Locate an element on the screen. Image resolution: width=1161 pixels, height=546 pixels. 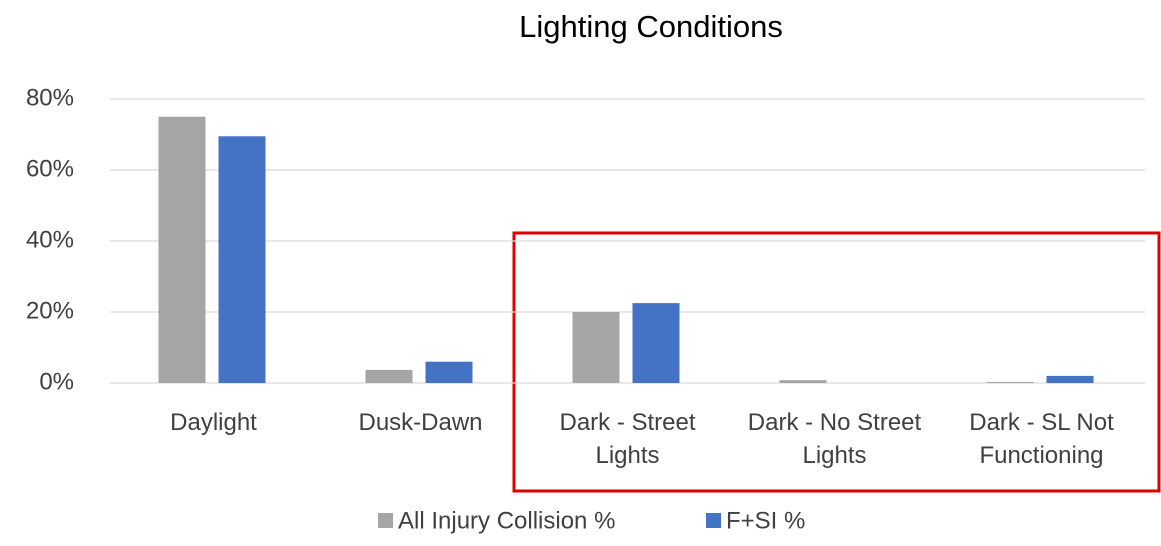
x-tick-label: Dark - Street Lights is located at coordinates (627, 439).